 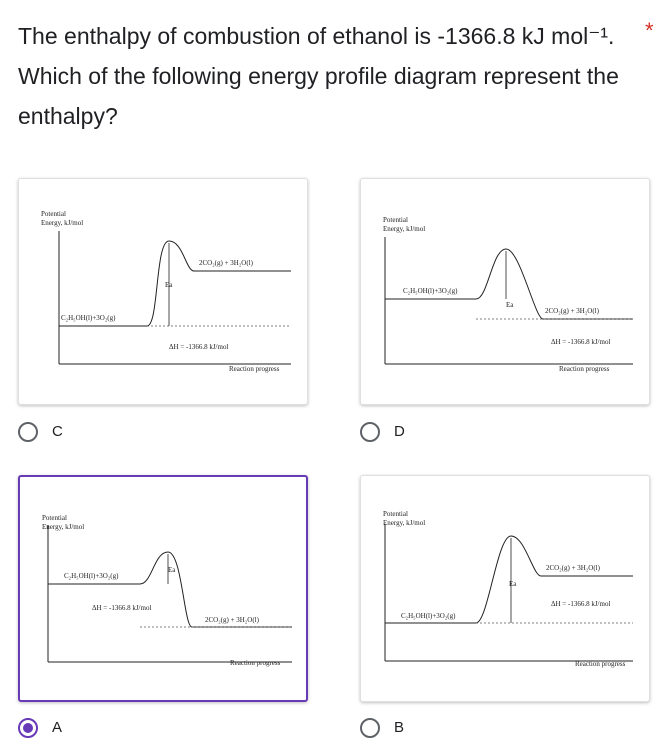 I want to click on option-label: A, so click(x=57, y=727).